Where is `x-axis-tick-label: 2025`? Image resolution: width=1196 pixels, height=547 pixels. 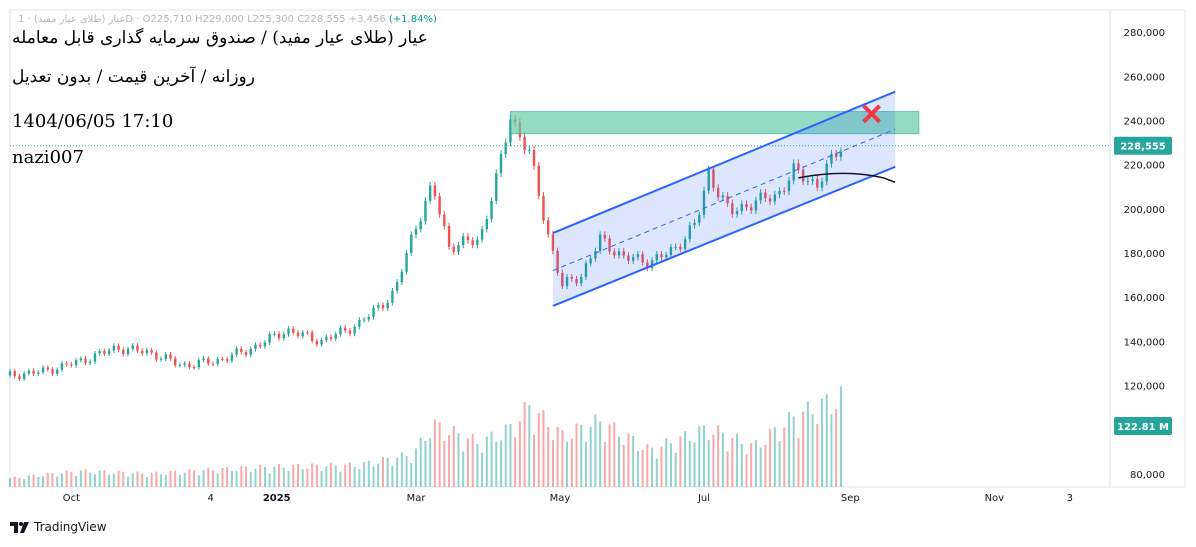 x-axis-tick-label: 2025 is located at coordinates (277, 498).